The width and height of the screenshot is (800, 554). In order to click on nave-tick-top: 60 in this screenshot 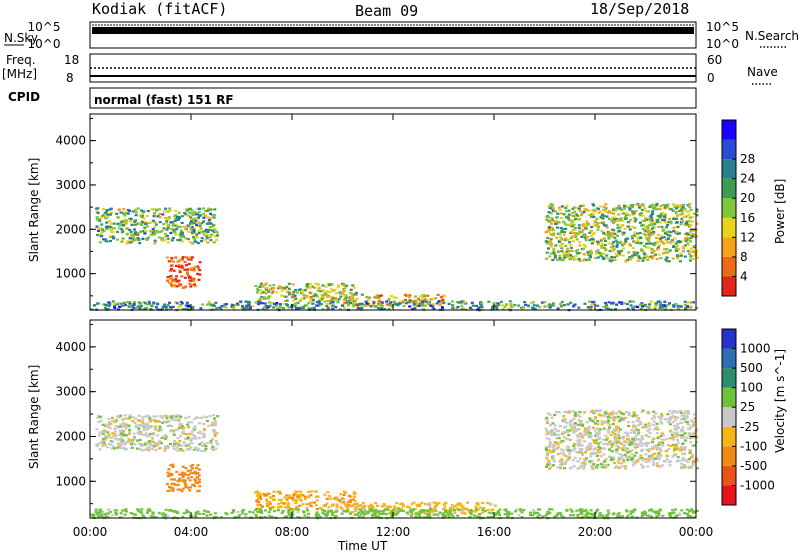, I will do `click(714, 60)`.